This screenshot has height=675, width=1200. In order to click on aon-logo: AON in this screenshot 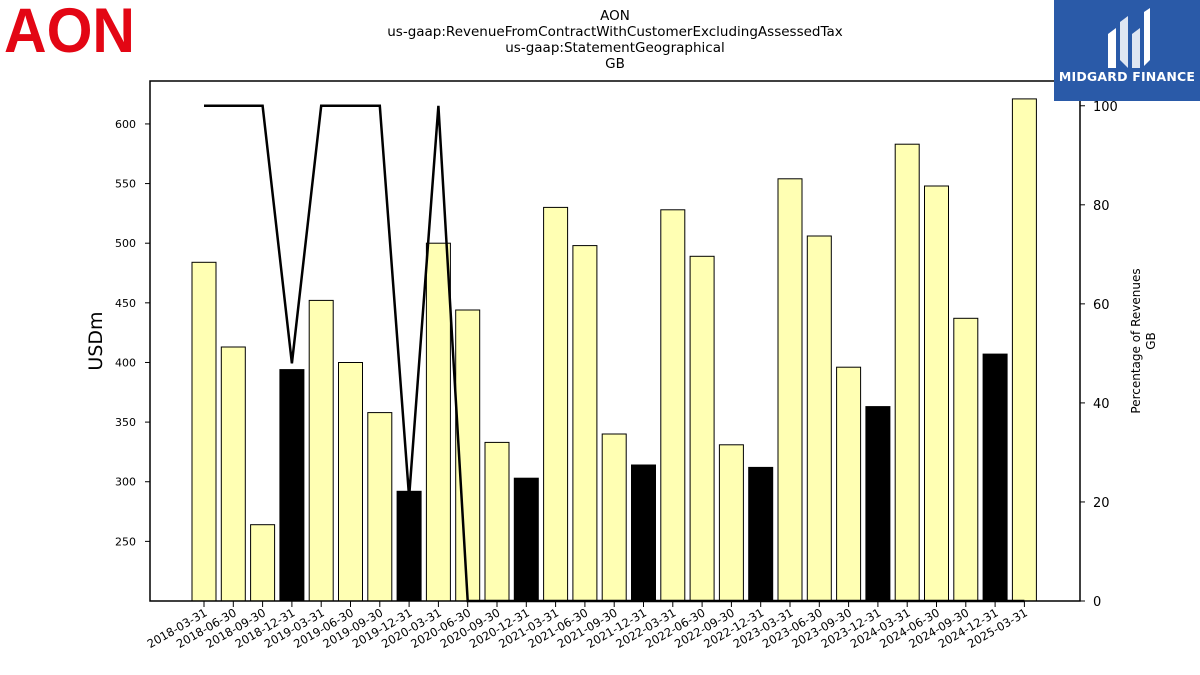, I will do `click(71, 33)`.